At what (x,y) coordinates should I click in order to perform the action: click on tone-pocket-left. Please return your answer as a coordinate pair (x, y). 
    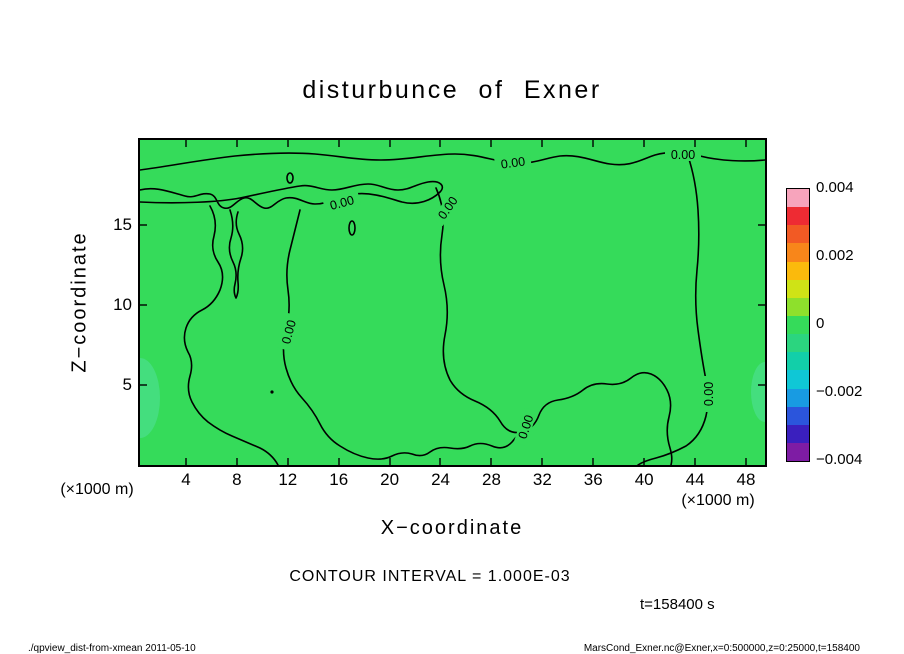
    Looking at the image, I should click on (150, 398).